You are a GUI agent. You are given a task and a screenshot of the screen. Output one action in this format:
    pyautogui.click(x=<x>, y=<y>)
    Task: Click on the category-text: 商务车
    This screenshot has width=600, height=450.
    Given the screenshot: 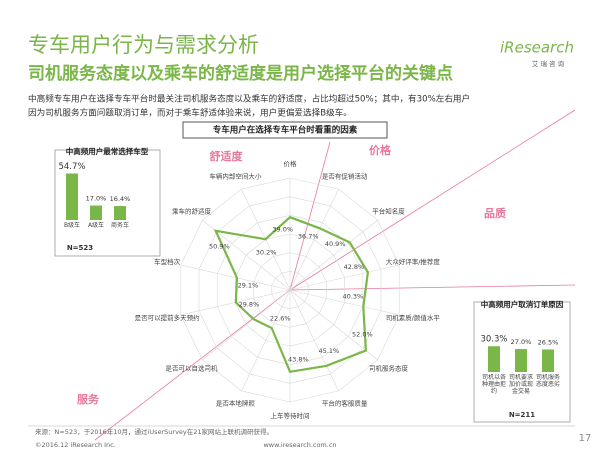 What is the action you would take?
    pyautogui.click(x=119, y=225)
    